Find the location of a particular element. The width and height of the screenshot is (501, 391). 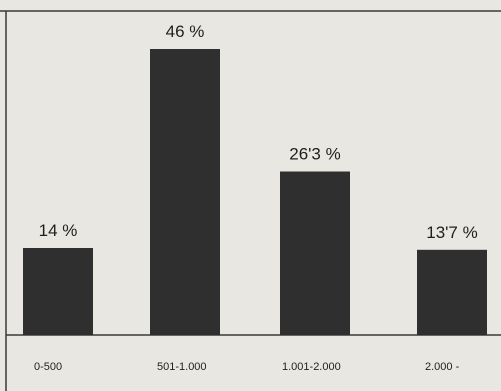

x-tick-label-1: 0-500 is located at coordinates (48, 367).